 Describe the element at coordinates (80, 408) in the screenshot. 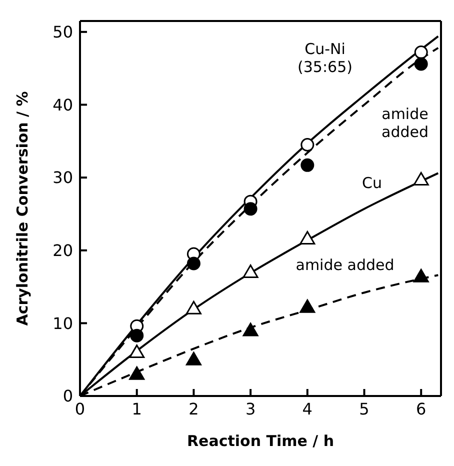

I see `x-tick-label: 0` at that location.